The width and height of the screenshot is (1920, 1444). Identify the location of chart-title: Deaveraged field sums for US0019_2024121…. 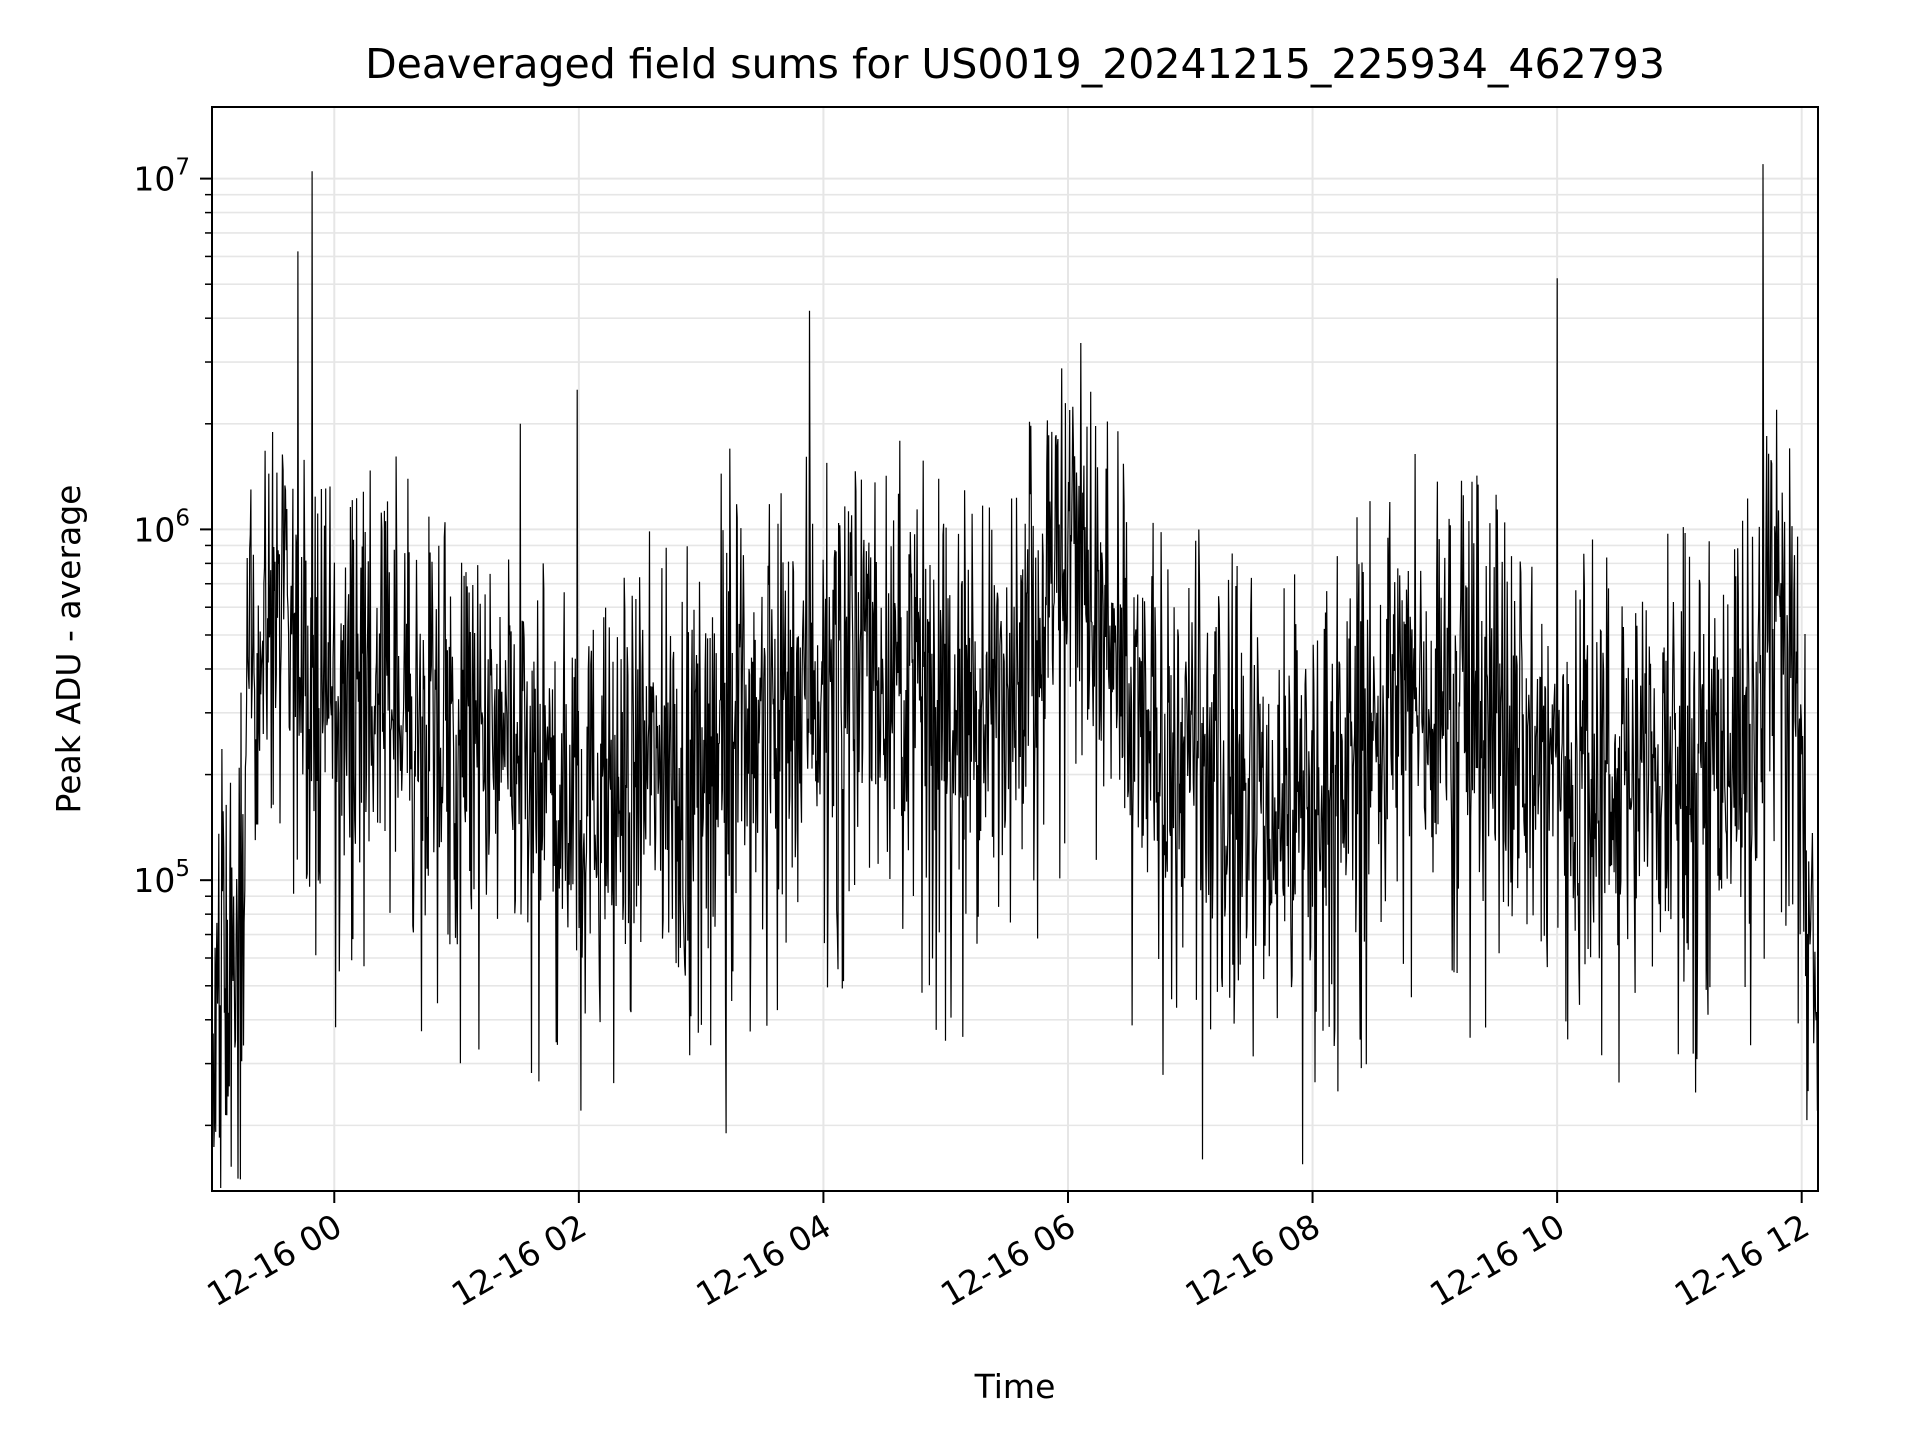
(1015, 64).